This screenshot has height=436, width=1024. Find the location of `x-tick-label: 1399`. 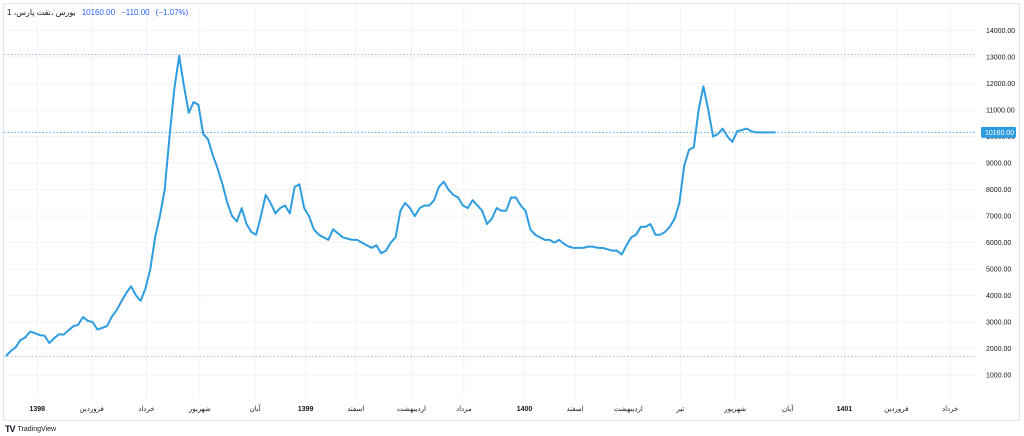

x-tick-label: 1399 is located at coordinates (306, 409).